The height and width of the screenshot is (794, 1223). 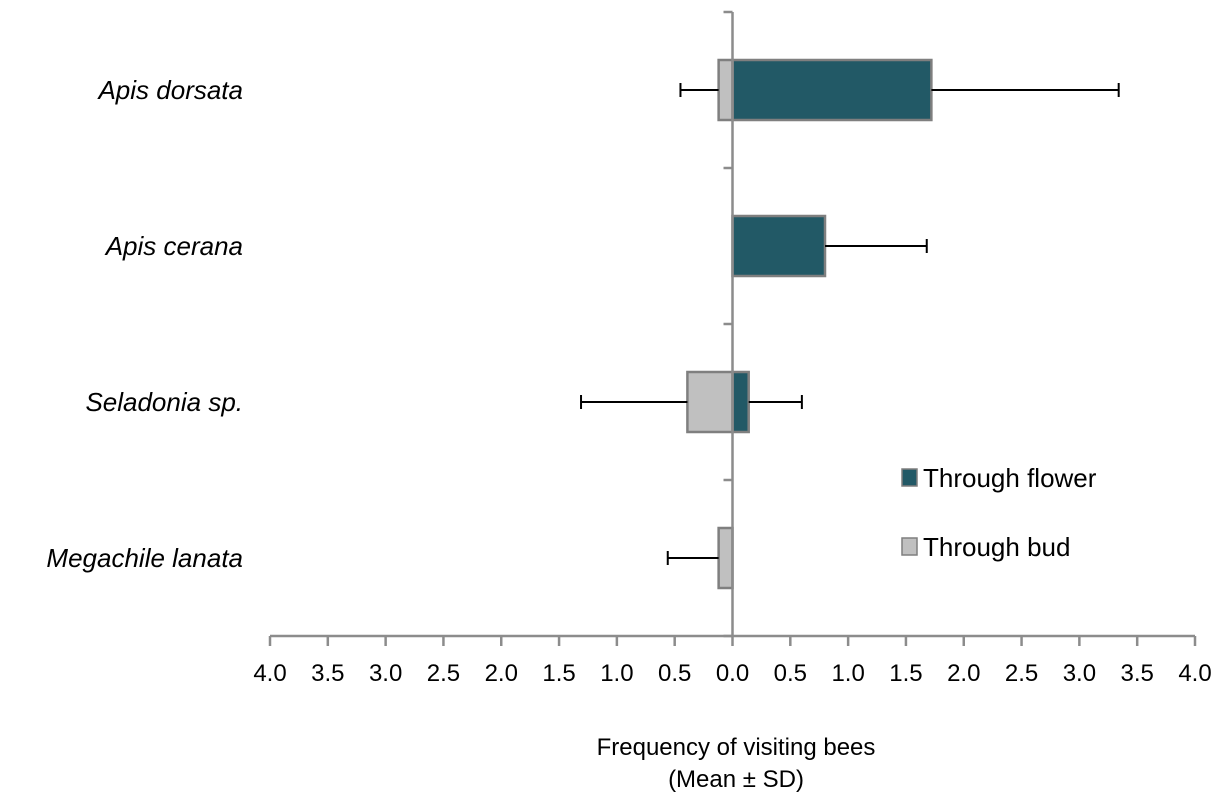 I want to click on error-bar-through-bud-seladonia-sp, so click(x=634, y=402).